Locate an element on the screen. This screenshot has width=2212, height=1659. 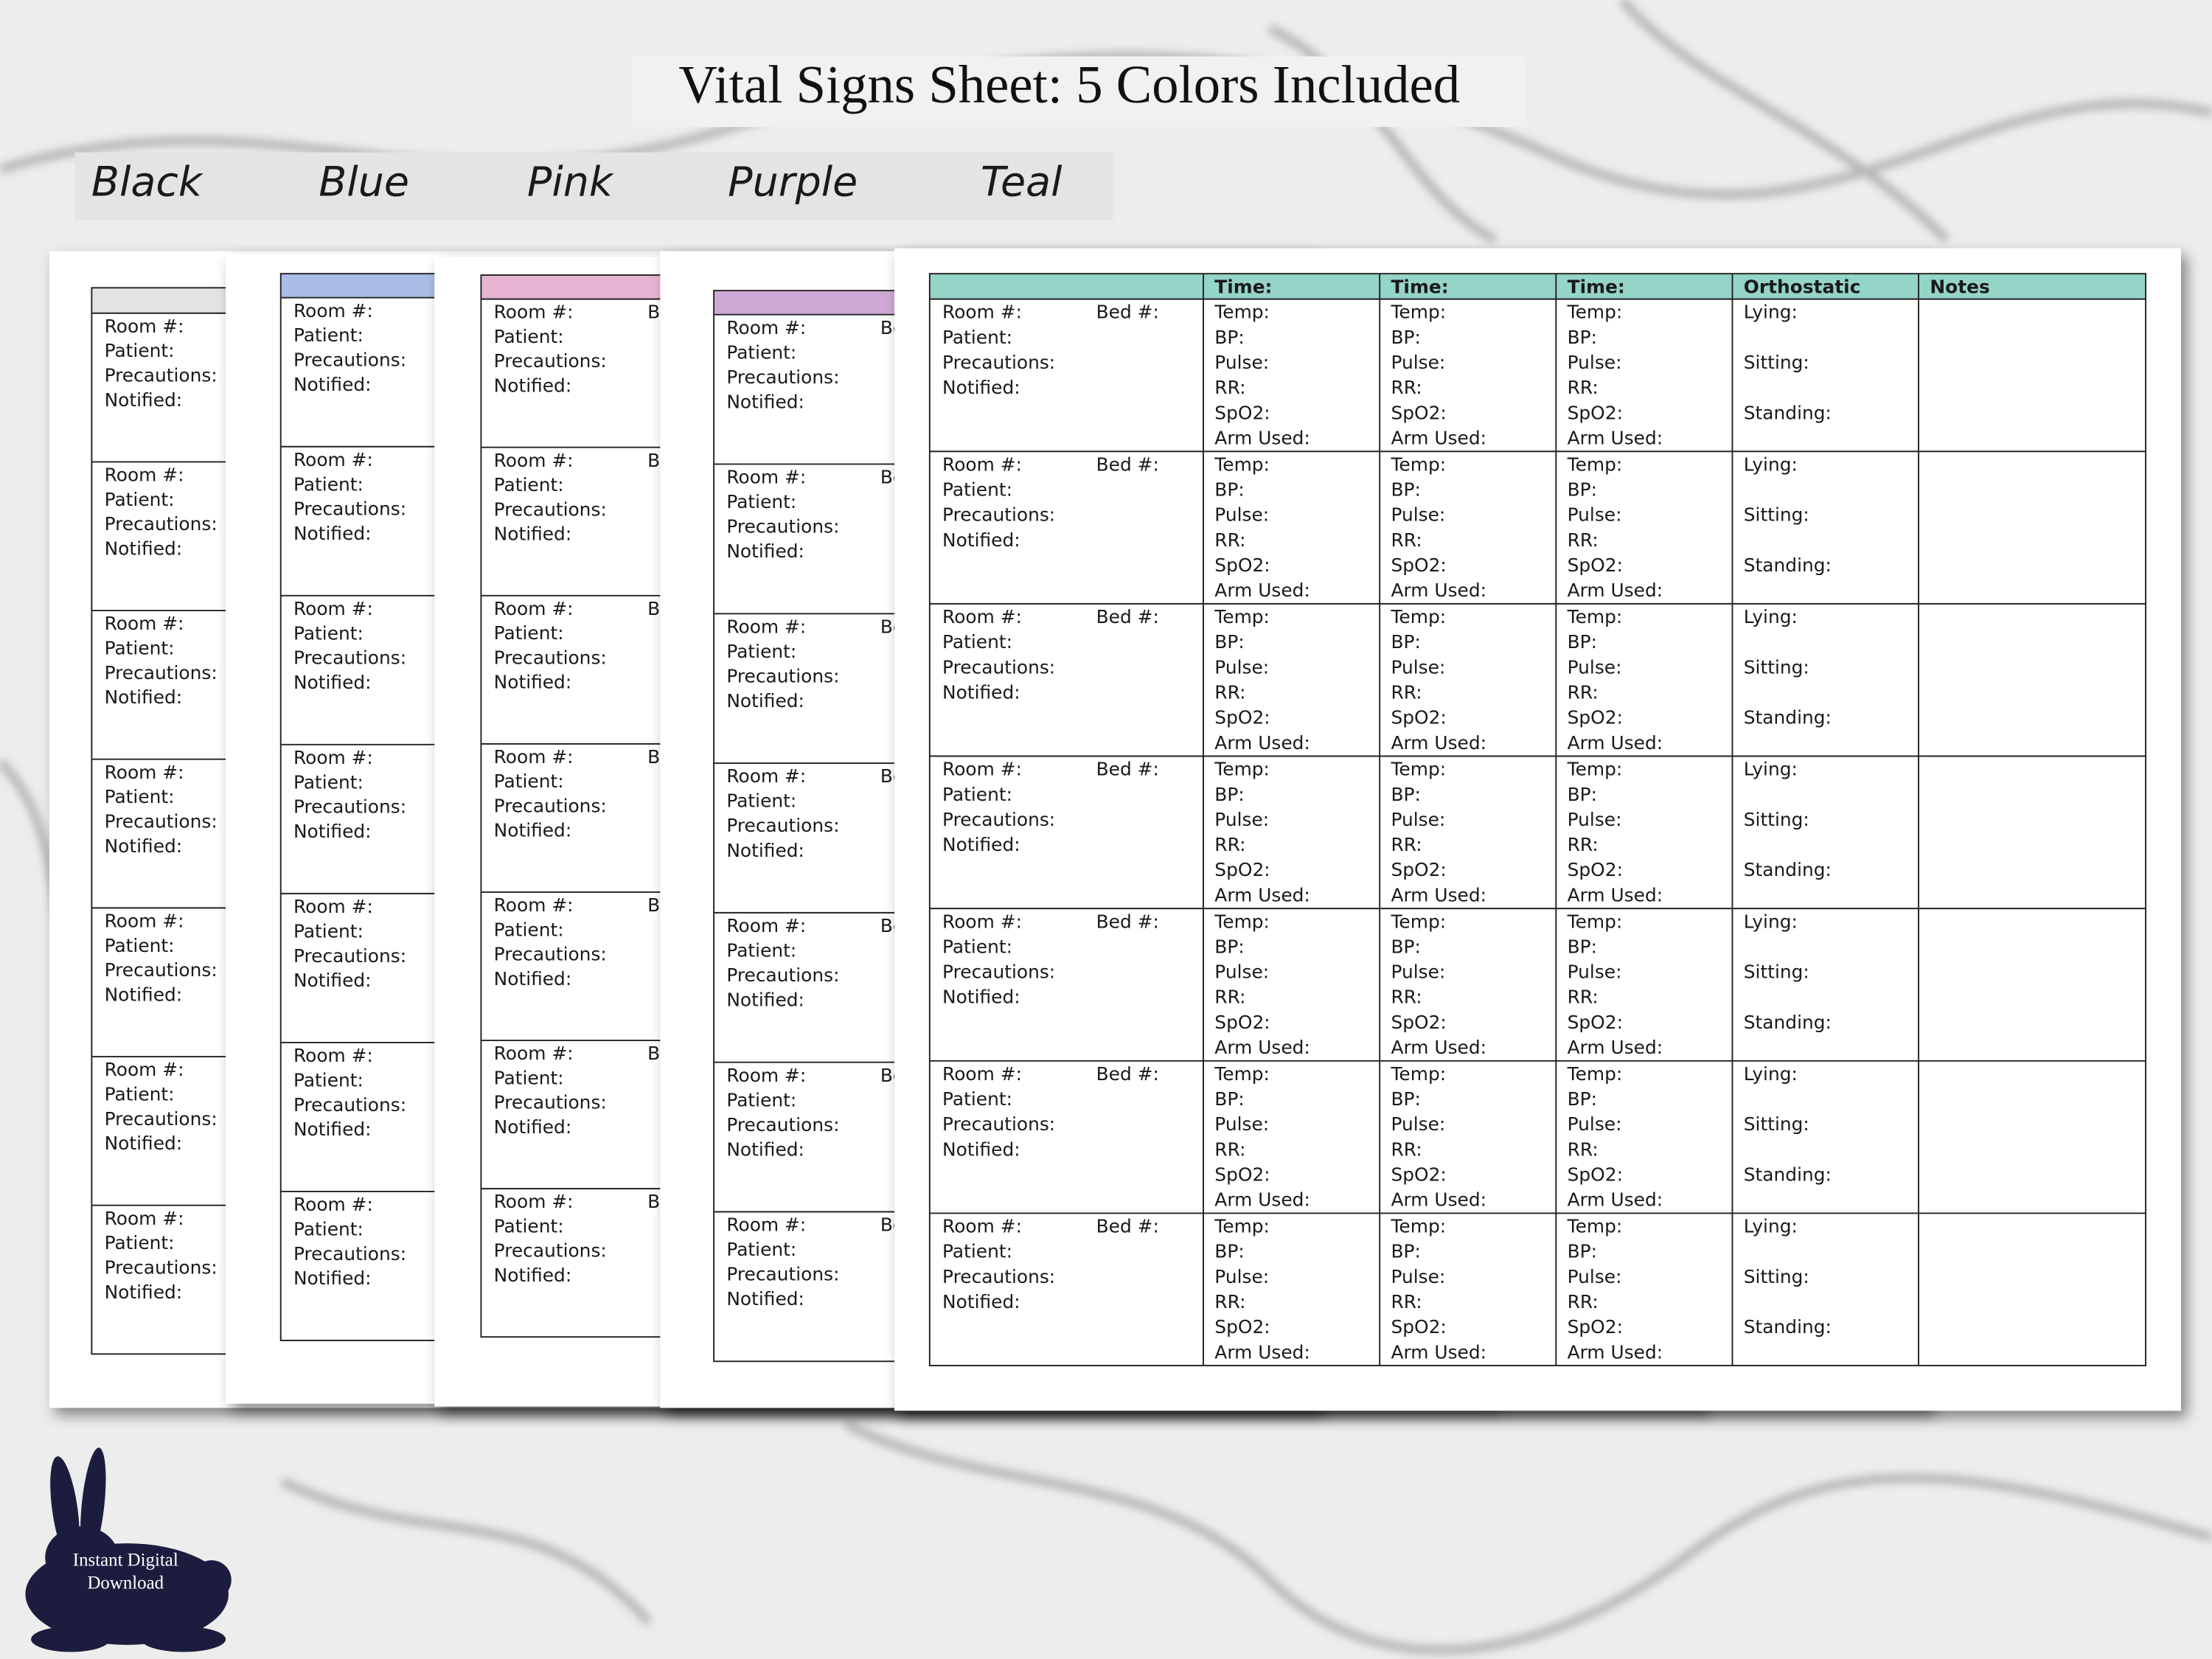
badge-text: Download is located at coordinates (125, 1583).